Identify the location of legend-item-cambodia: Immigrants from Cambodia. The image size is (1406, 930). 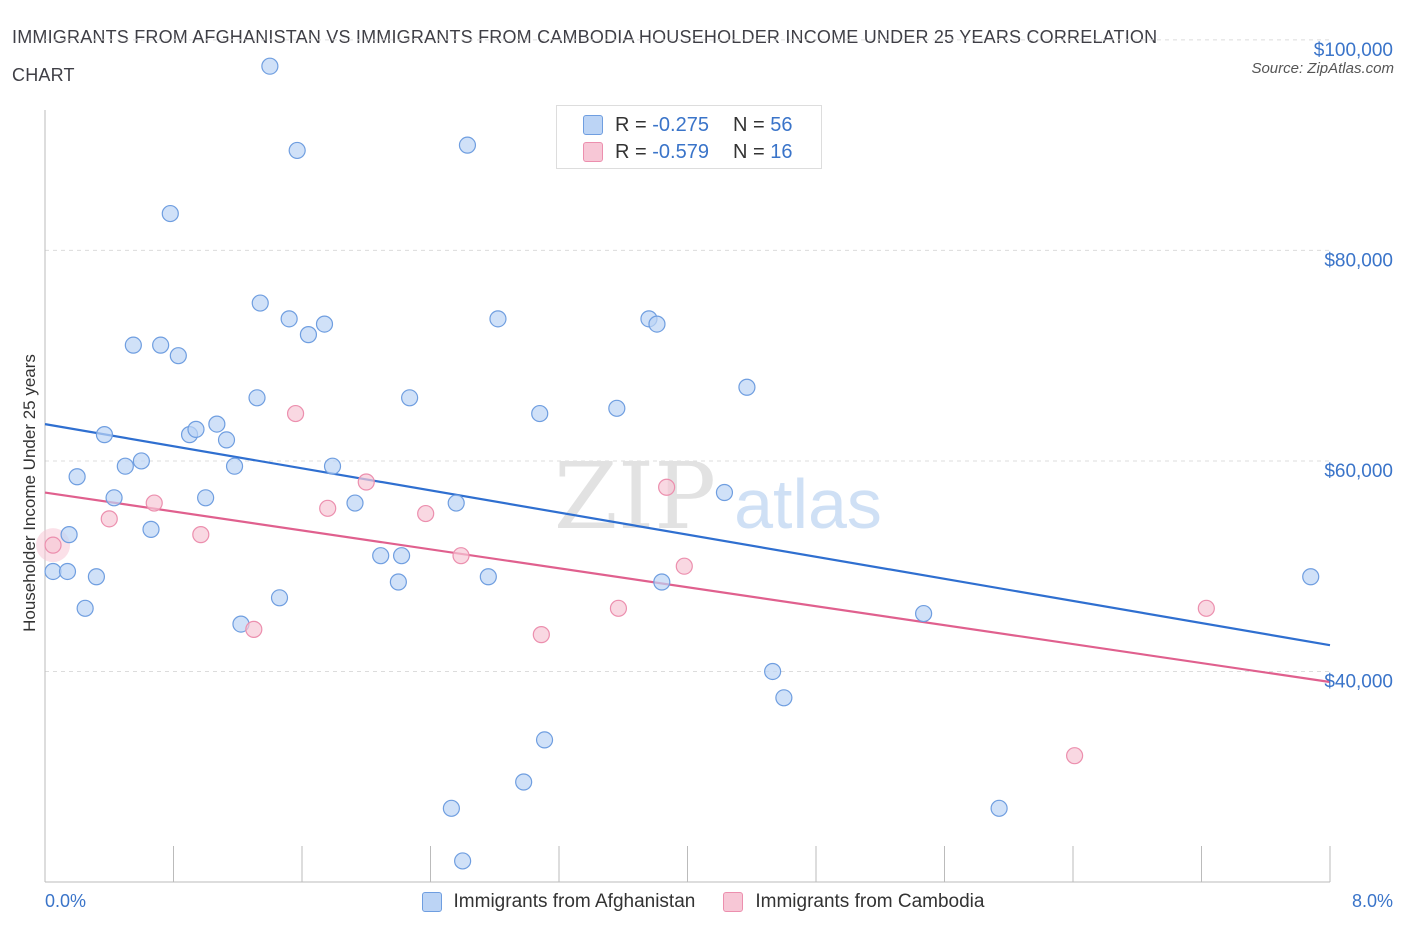
(853, 902).